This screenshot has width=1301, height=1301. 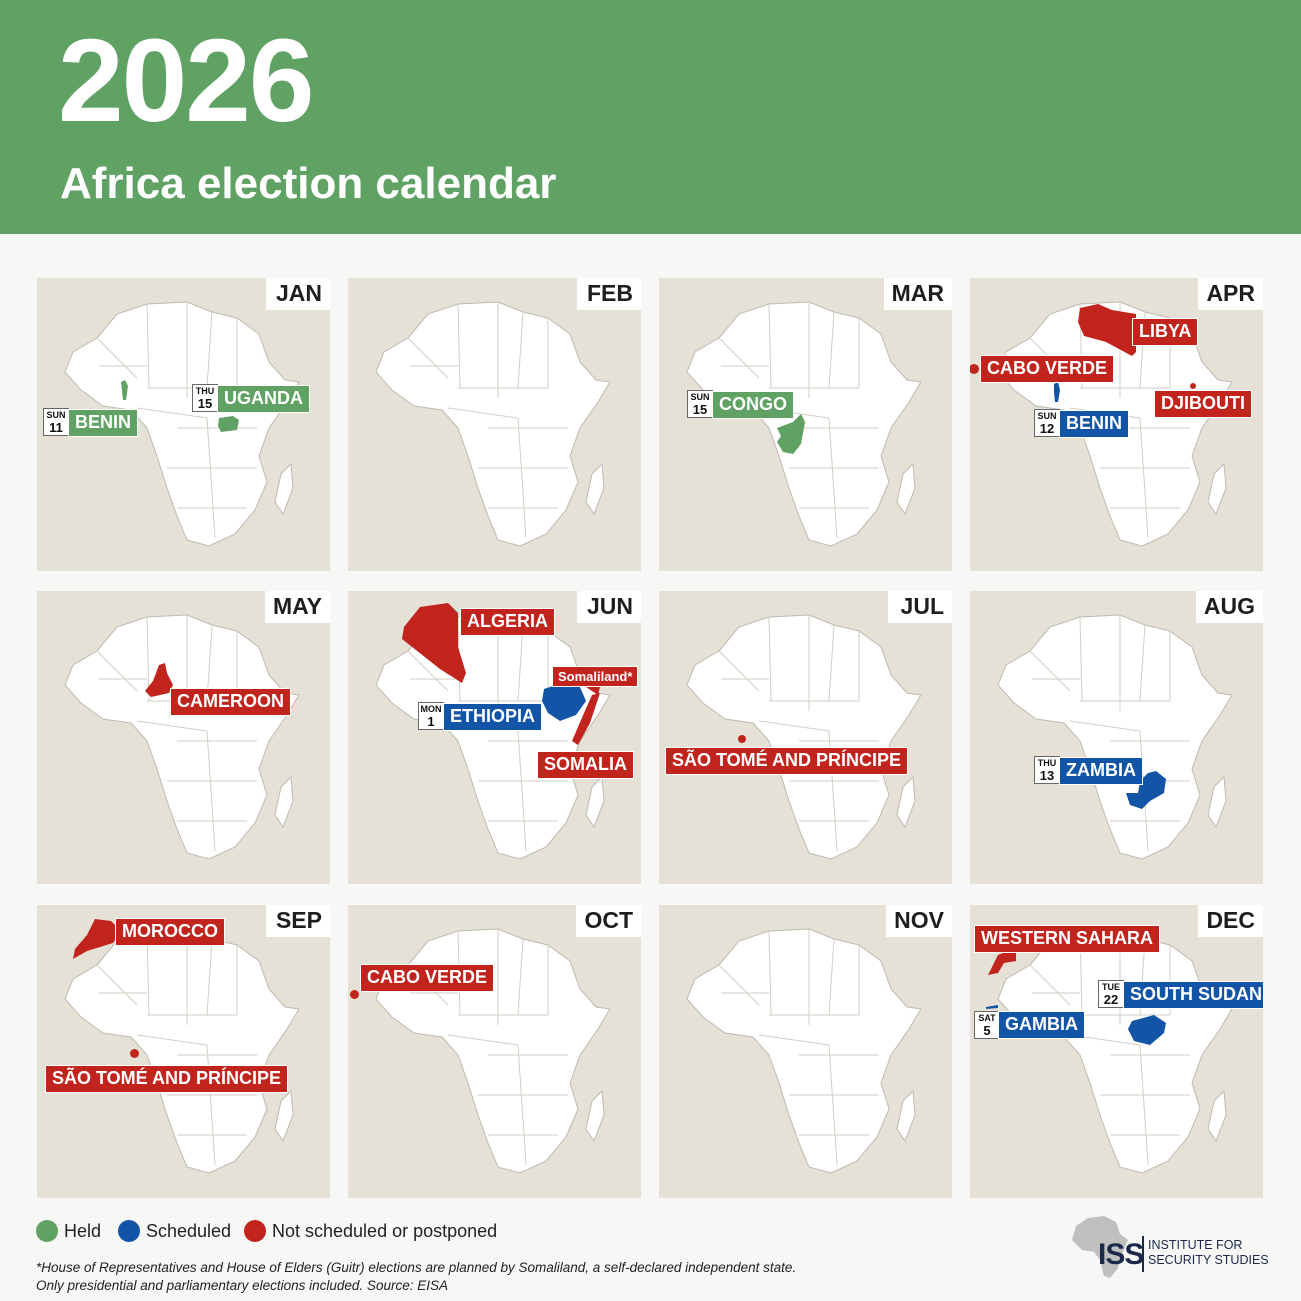 What do you see at coordinates (1208, 1252) in the screenshot?
I see `logo-fullname: INSTITUTE FOR SECURITY STUDIES` at bounding box center [1208, 1252].